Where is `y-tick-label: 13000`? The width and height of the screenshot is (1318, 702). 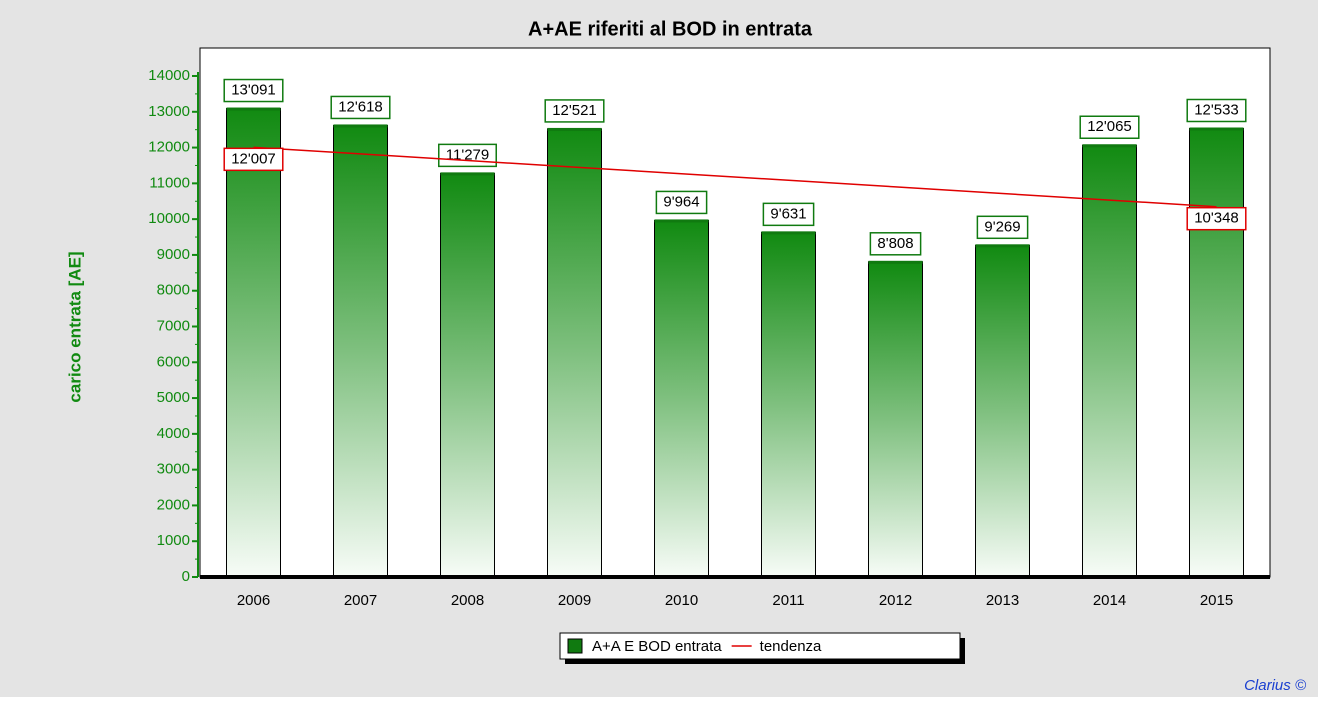
y-tick-label: 13000 is located at coordinates (169, 111).